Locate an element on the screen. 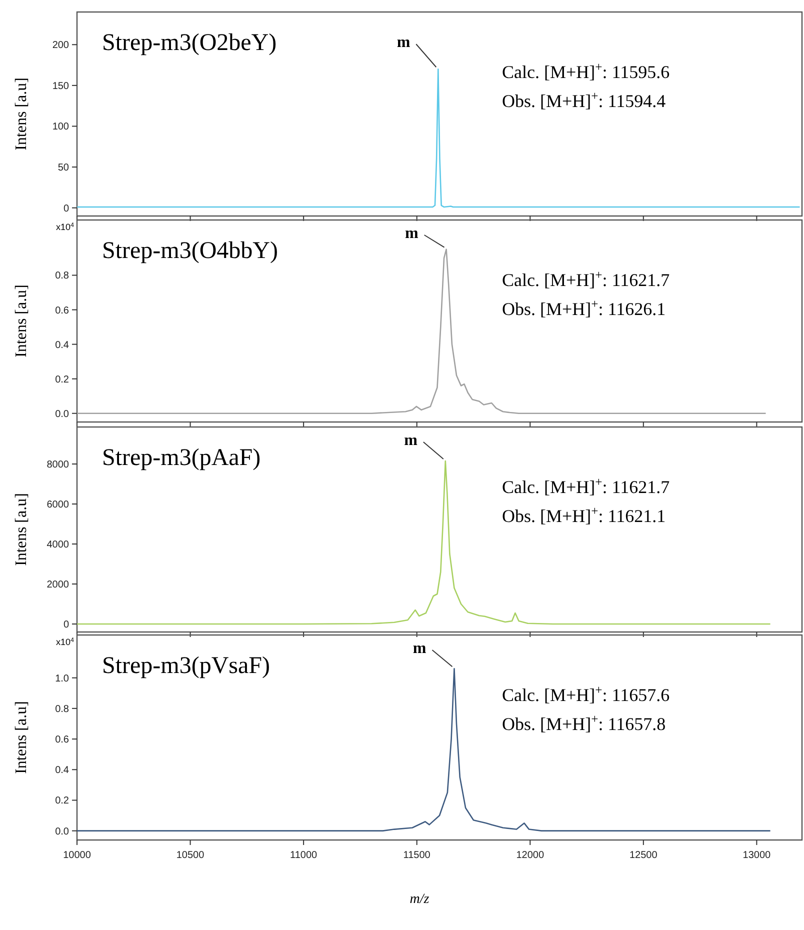 The height and width of the screenshot is (930, 804). annotation: Obs. [M+H]$^{+}$: 11621.1 is located at coordinates (584, 515).